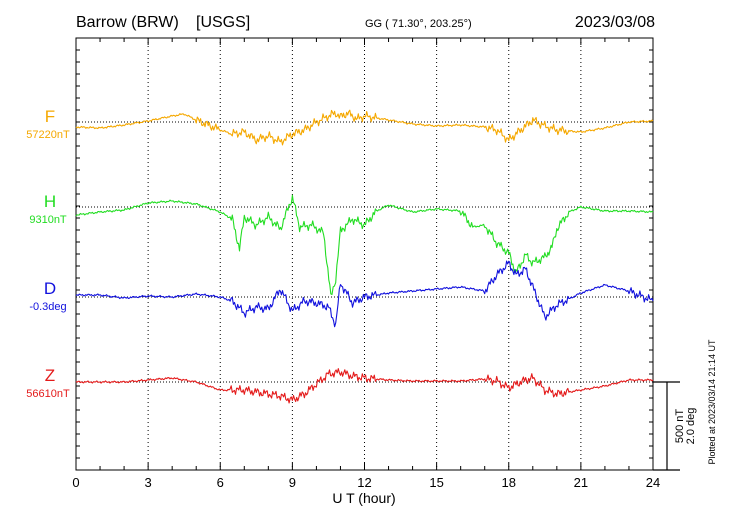  I want to click on x-tick-label: 24, so click(653, 482).